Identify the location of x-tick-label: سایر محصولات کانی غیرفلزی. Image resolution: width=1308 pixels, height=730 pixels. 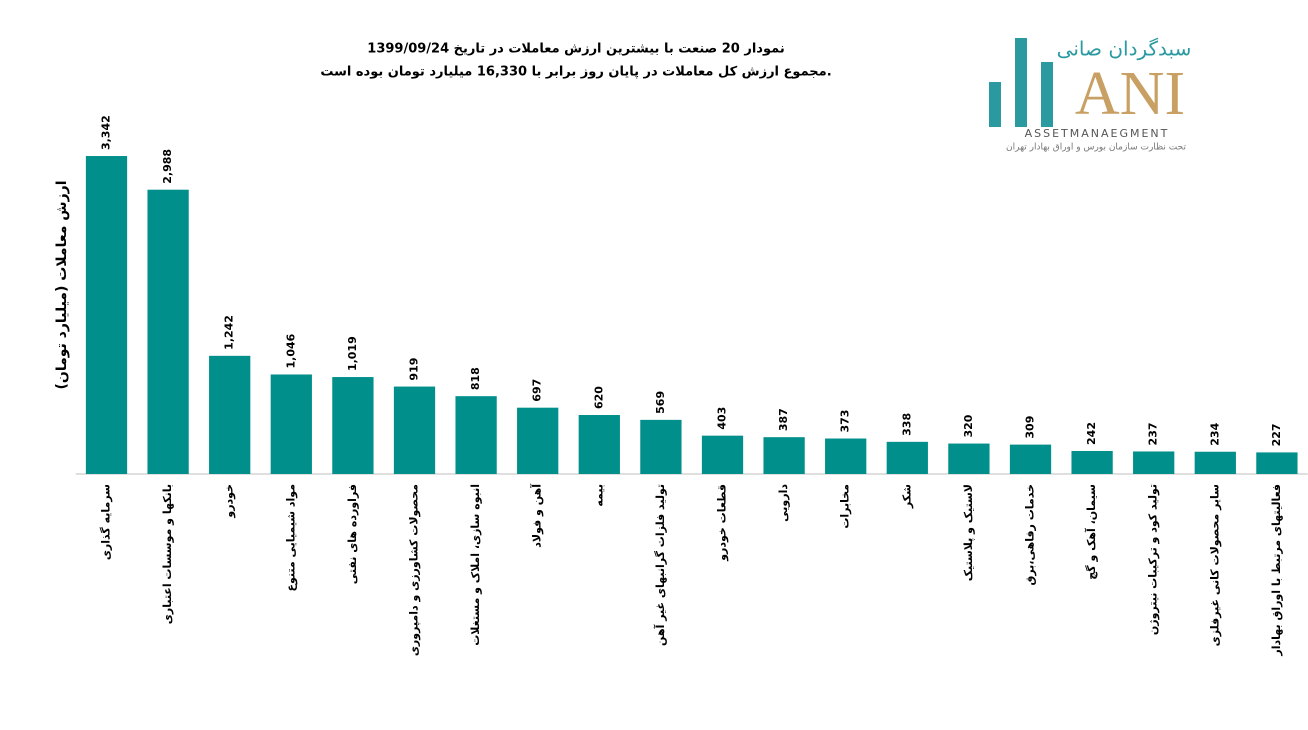
(1214, 565).